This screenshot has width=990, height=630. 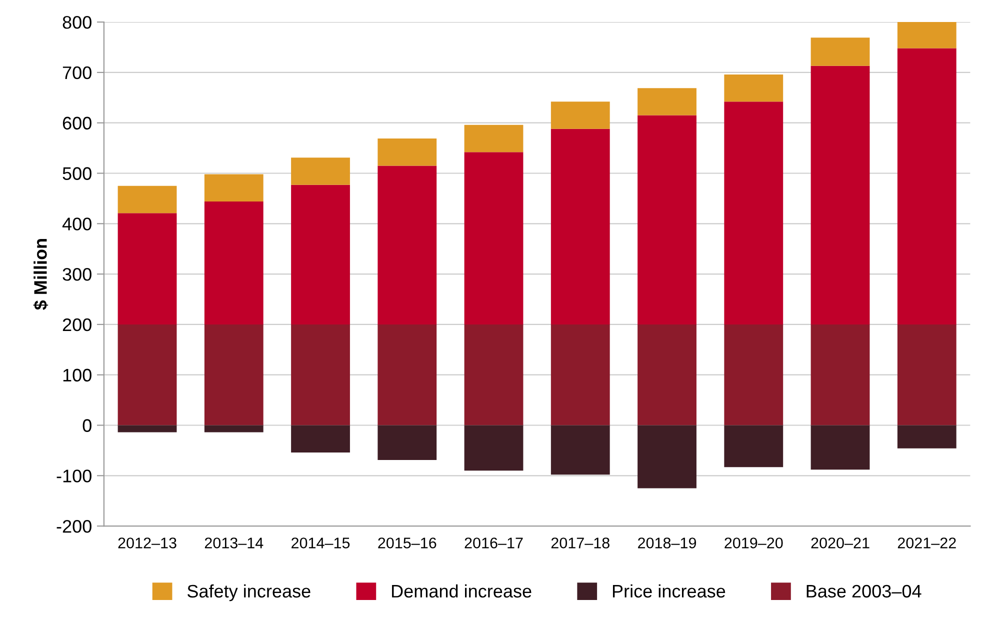 I want to click on x-tick-label: 2019–20, so click(x=753, y=543).